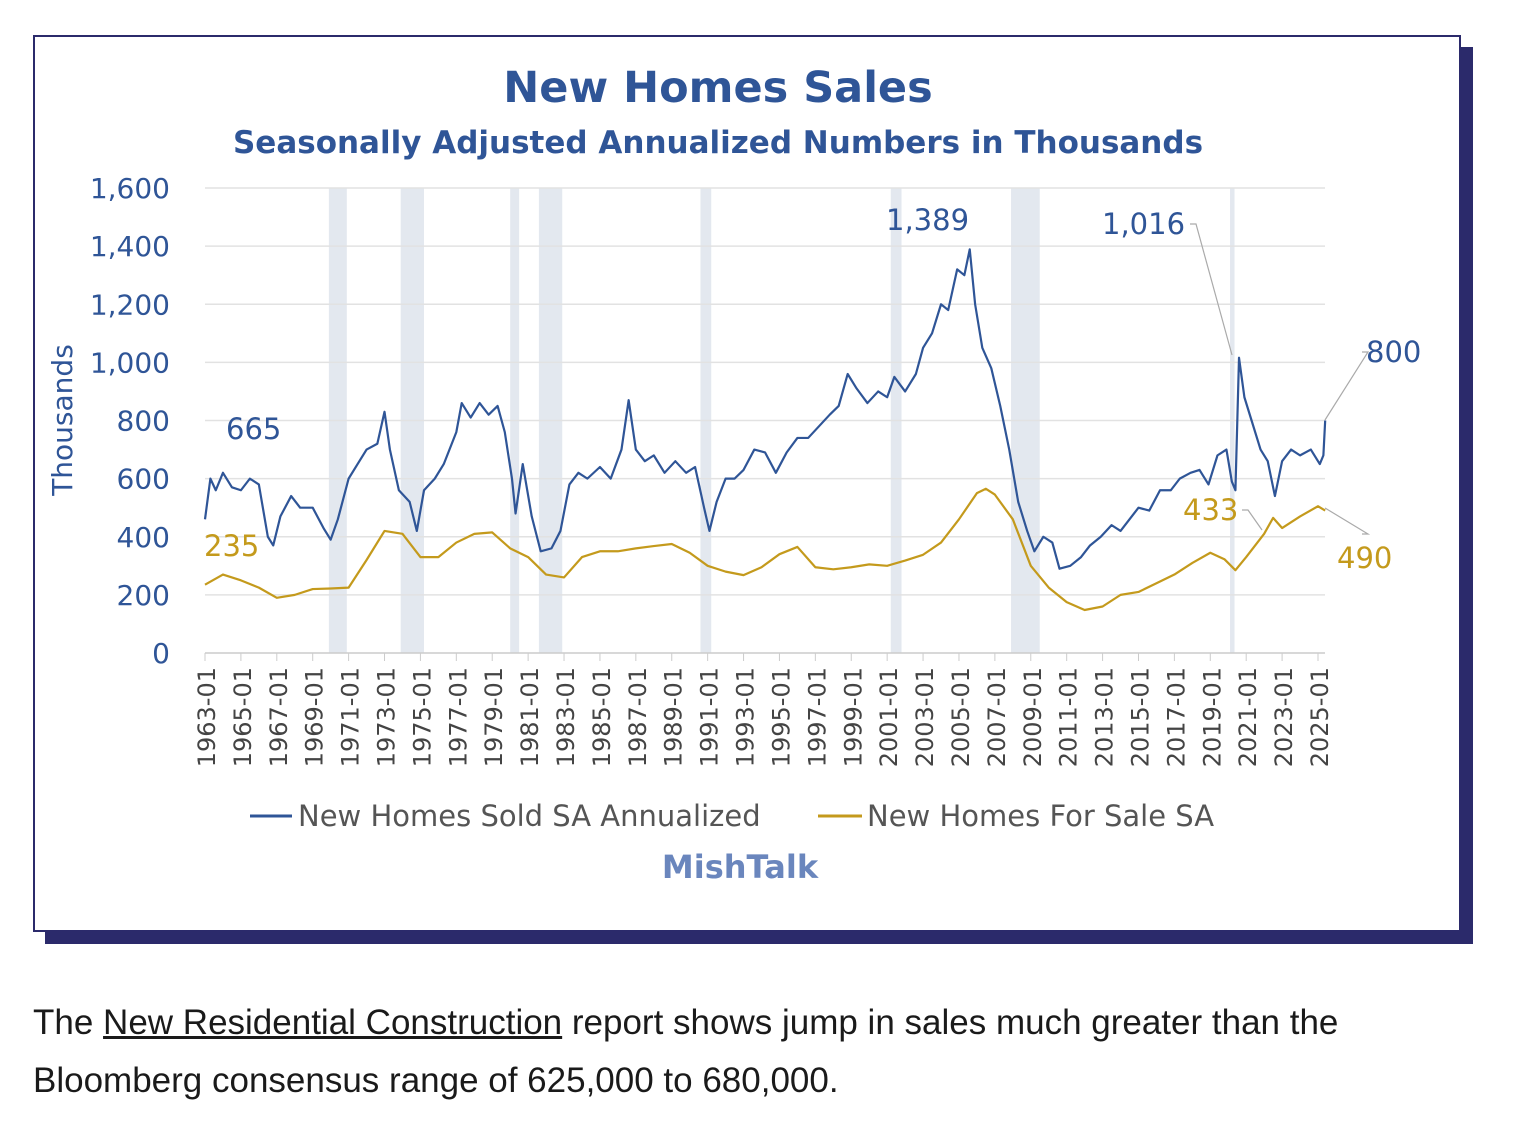 This screenshot has height=1129, width=1526. What do you see at coordinates (253, 429) in the screenshot?
I see `annotation-label: 665` at bounding box center [253, 429].